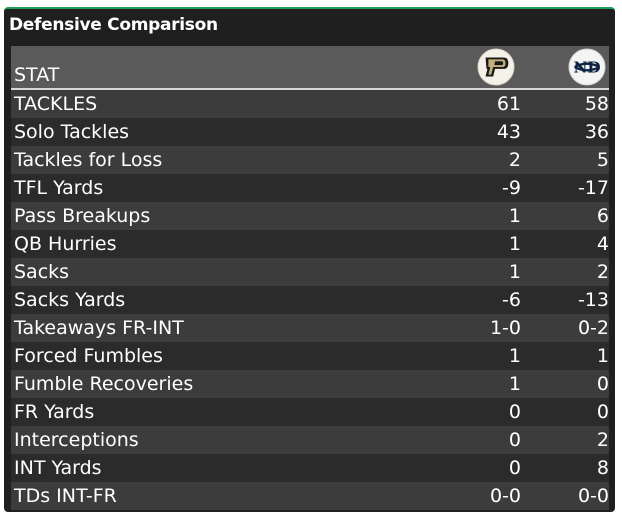 The height and width of the screenshot is (520, 622). Describe the element at coordinates (310, 356) in the screenshot. I see `table-row: Forced Fumbles 1 1` at that location.